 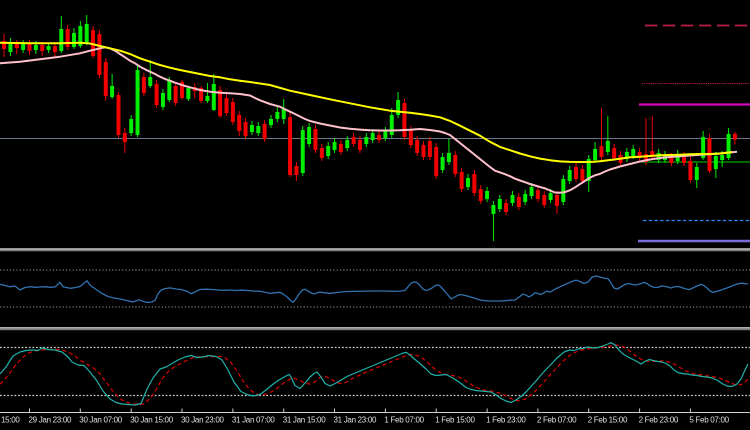 What do you see at coordinates (305, 420) in the screenshot?
I see `svg-text: 31 Jan 15:00` at bounding box center [305, 420].